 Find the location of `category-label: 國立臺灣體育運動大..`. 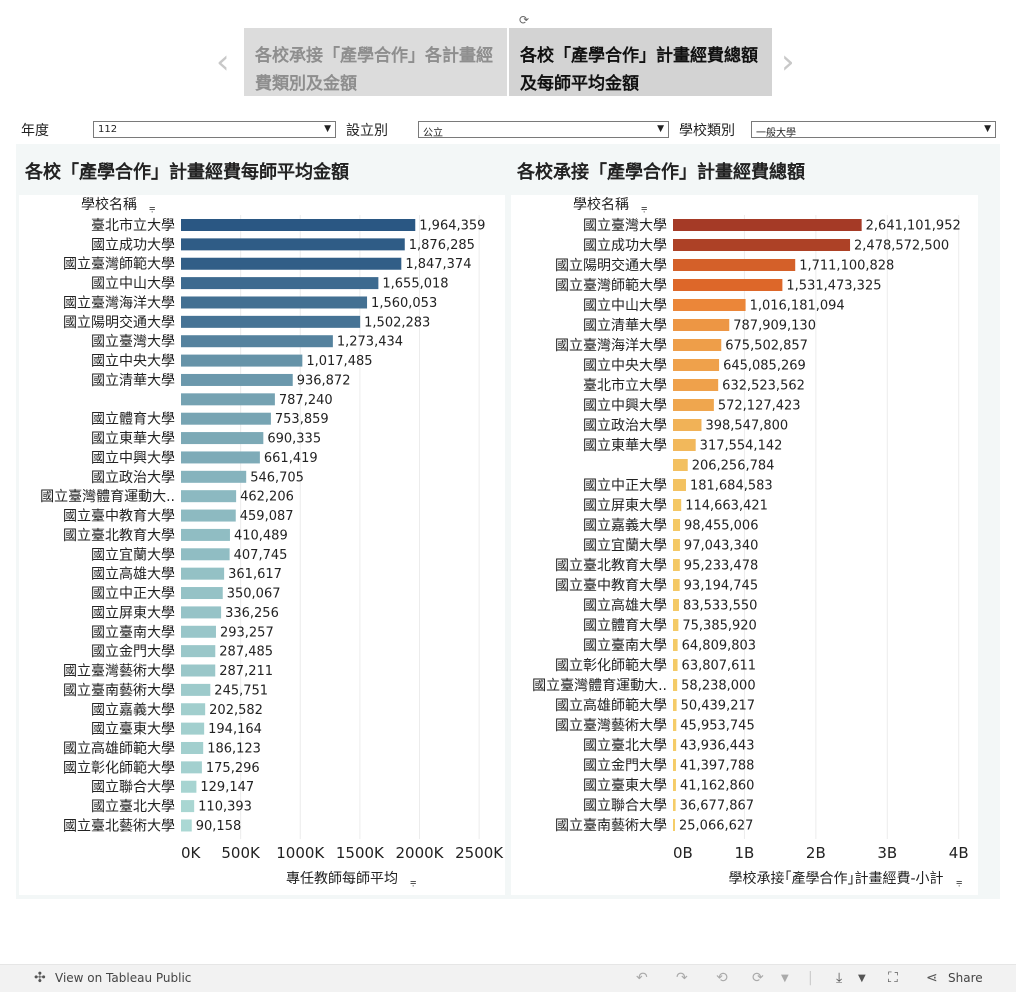

category-label: 國立臺灣體育運動大.. is located at coordinates (599, 686).